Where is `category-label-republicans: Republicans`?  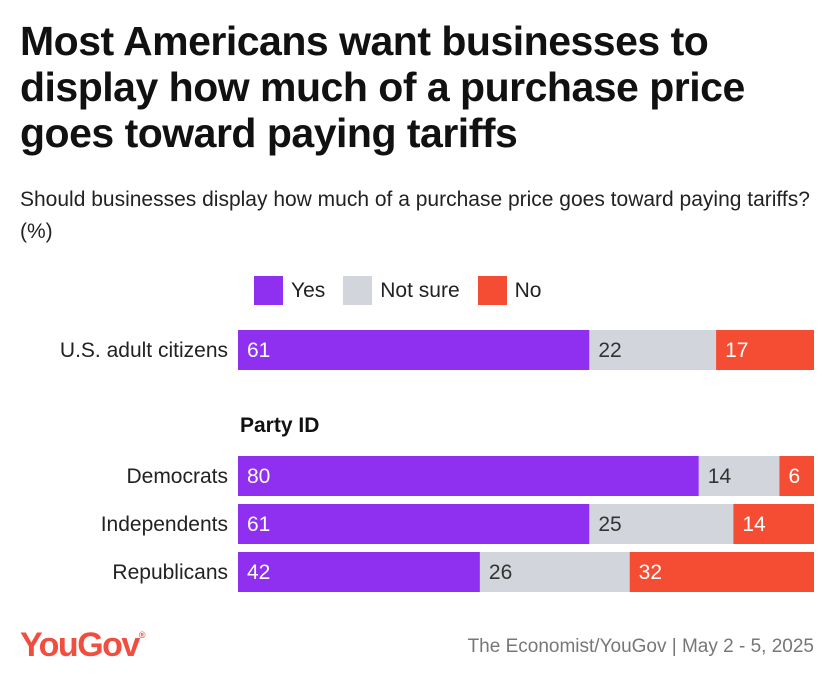 category-label-republicans: Republicans is located at coordinates (170, 572).